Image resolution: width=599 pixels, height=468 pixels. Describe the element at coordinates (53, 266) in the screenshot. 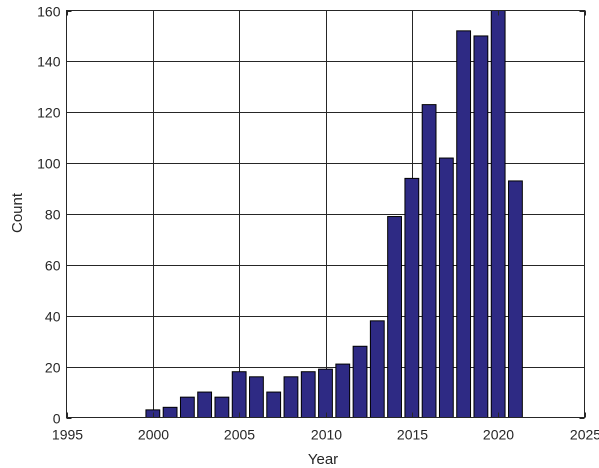

I see `y-tick-label: 60` at that location.